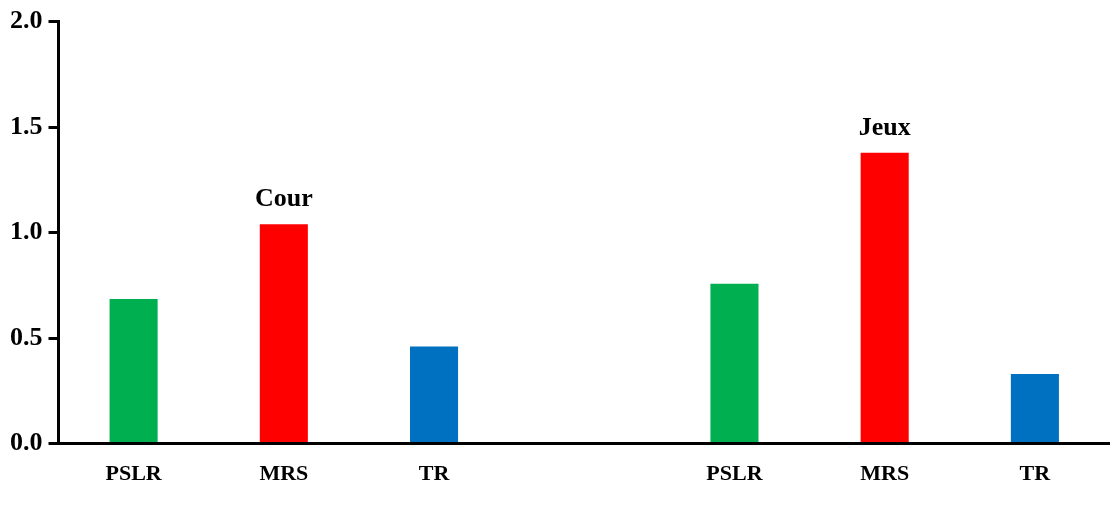  I want to click on y-tick-label: 2.0, so click(26, 20).